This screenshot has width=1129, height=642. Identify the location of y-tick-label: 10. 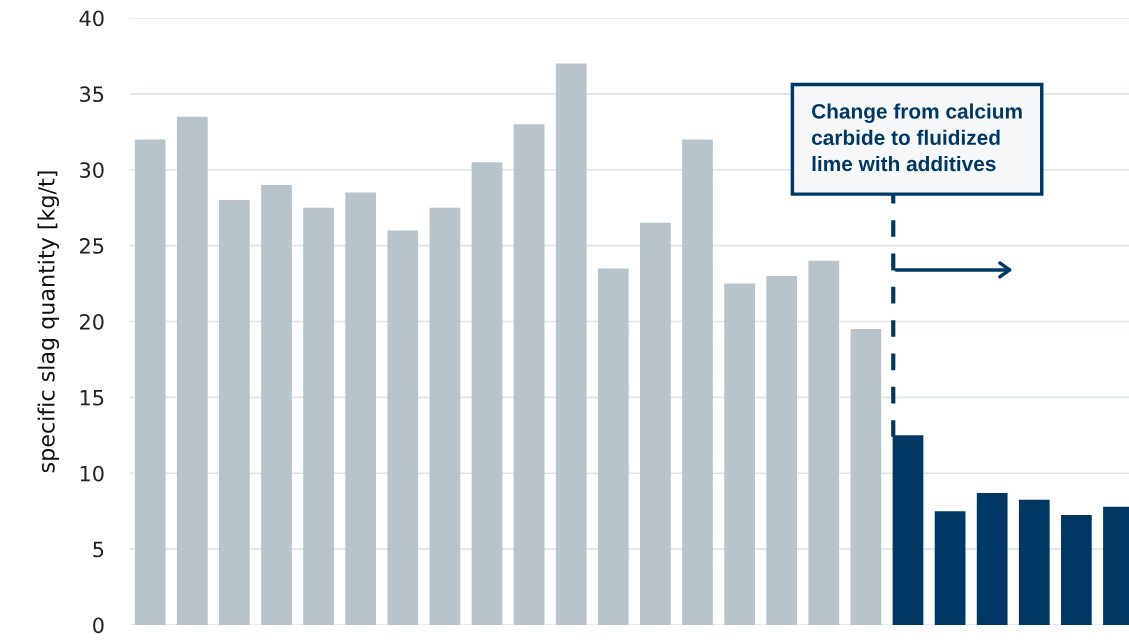
(92, 473).